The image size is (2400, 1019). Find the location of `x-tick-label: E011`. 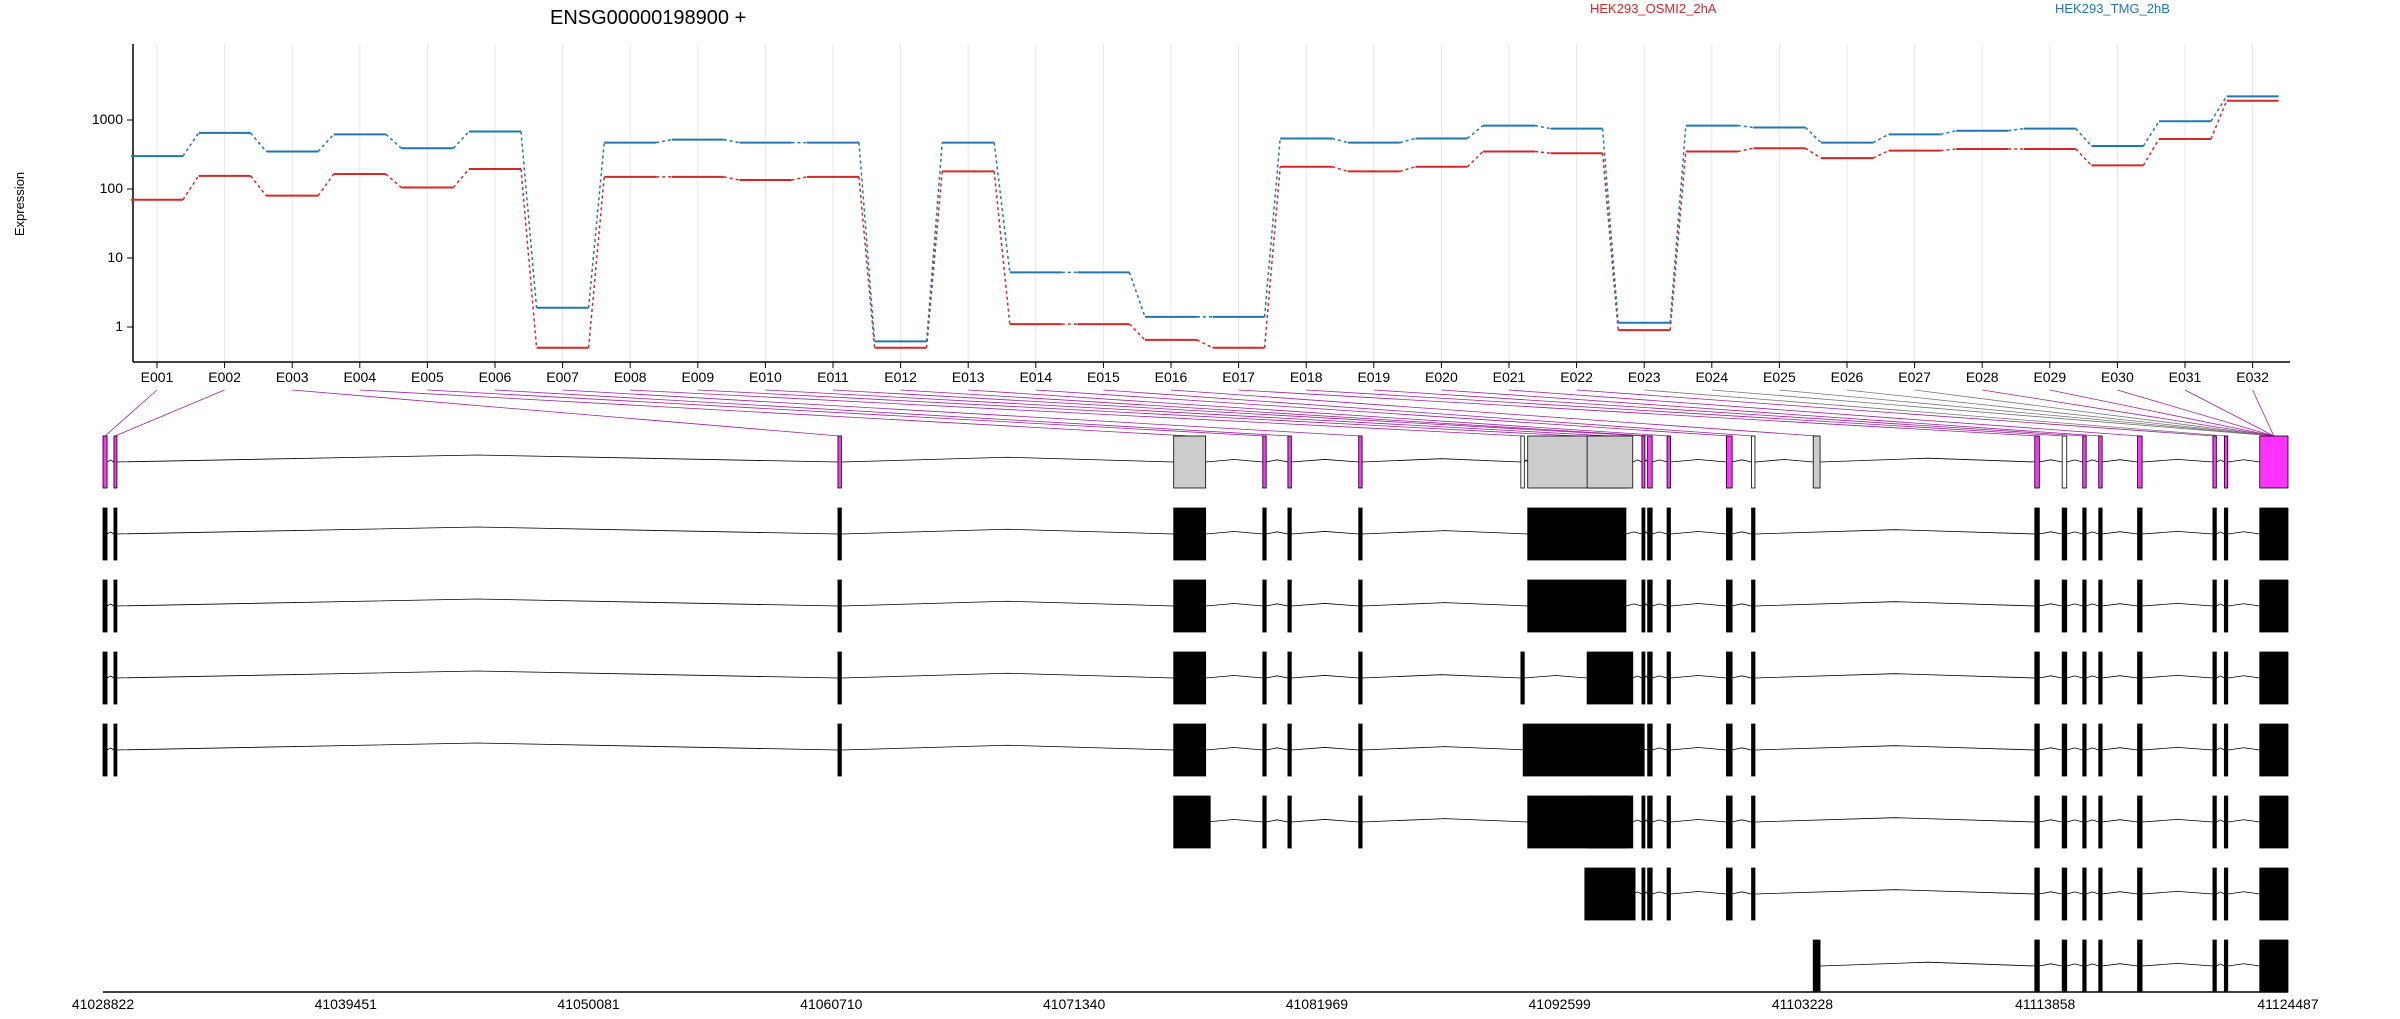

x-tick-label: E011 is located at coordinates (833, 377).